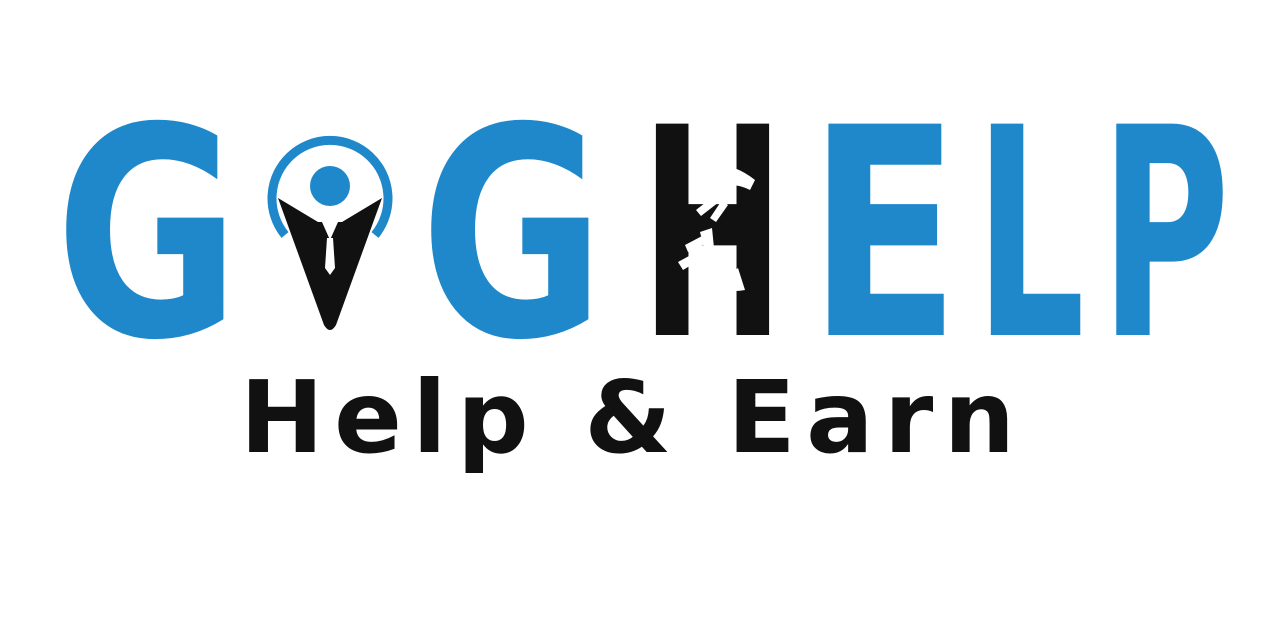  Describe the element at coordinates (884, 235) in the screenshot. I see `logo-letter: E` at that location.